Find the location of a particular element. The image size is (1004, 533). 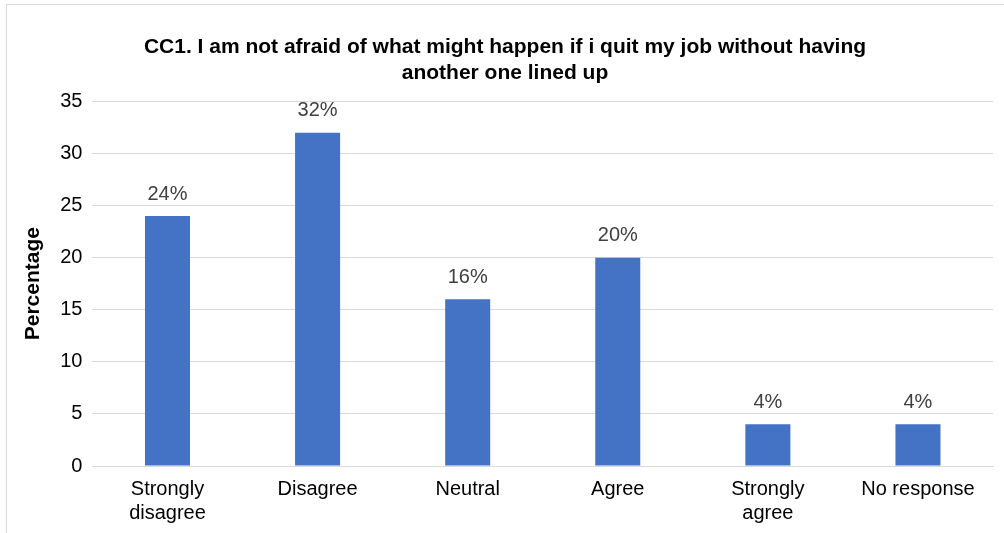

y-axis-title: Percentage is located at coordinates (32, 284).